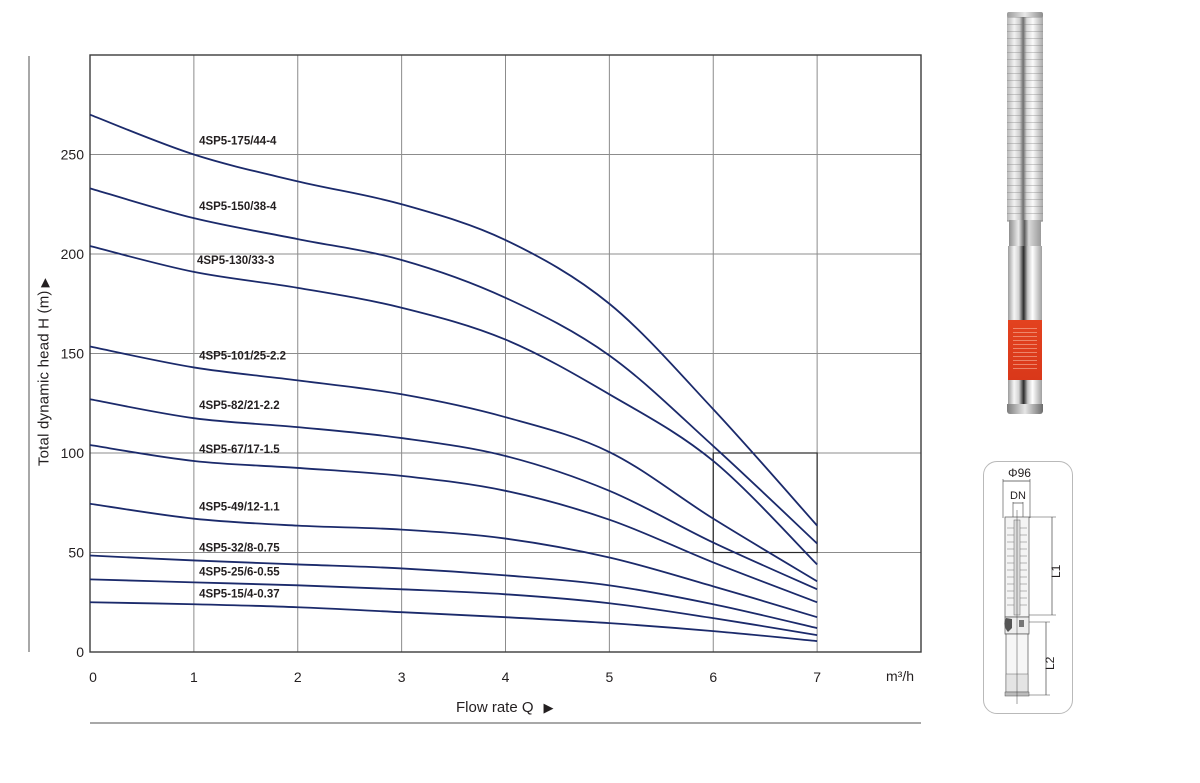 Image resolution: width=1200 pixels, height=783 pixels. I want to click on x-tick-label: 6, so click(713, 677).